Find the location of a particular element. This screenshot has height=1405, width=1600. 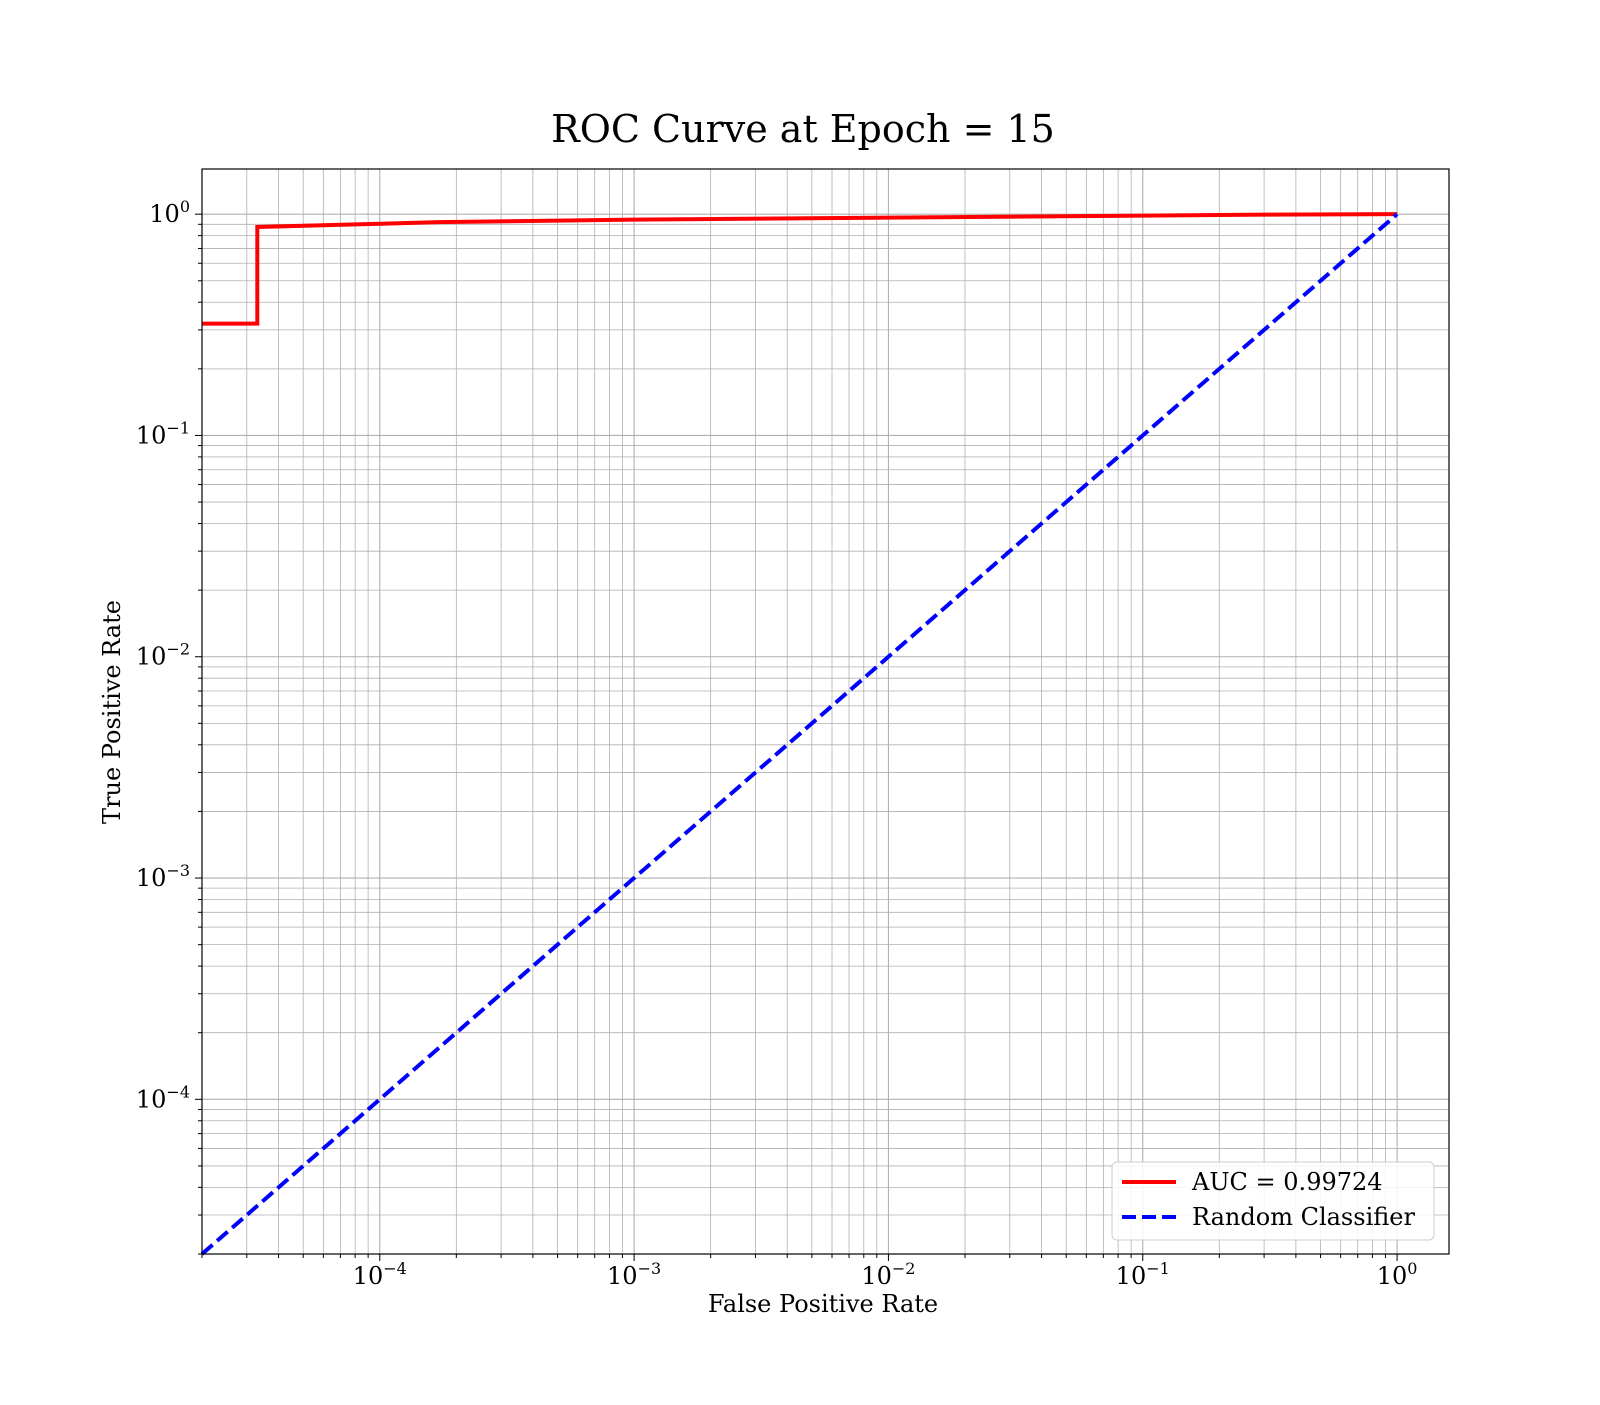

legend-box is located at coordinates (1273, 1201).